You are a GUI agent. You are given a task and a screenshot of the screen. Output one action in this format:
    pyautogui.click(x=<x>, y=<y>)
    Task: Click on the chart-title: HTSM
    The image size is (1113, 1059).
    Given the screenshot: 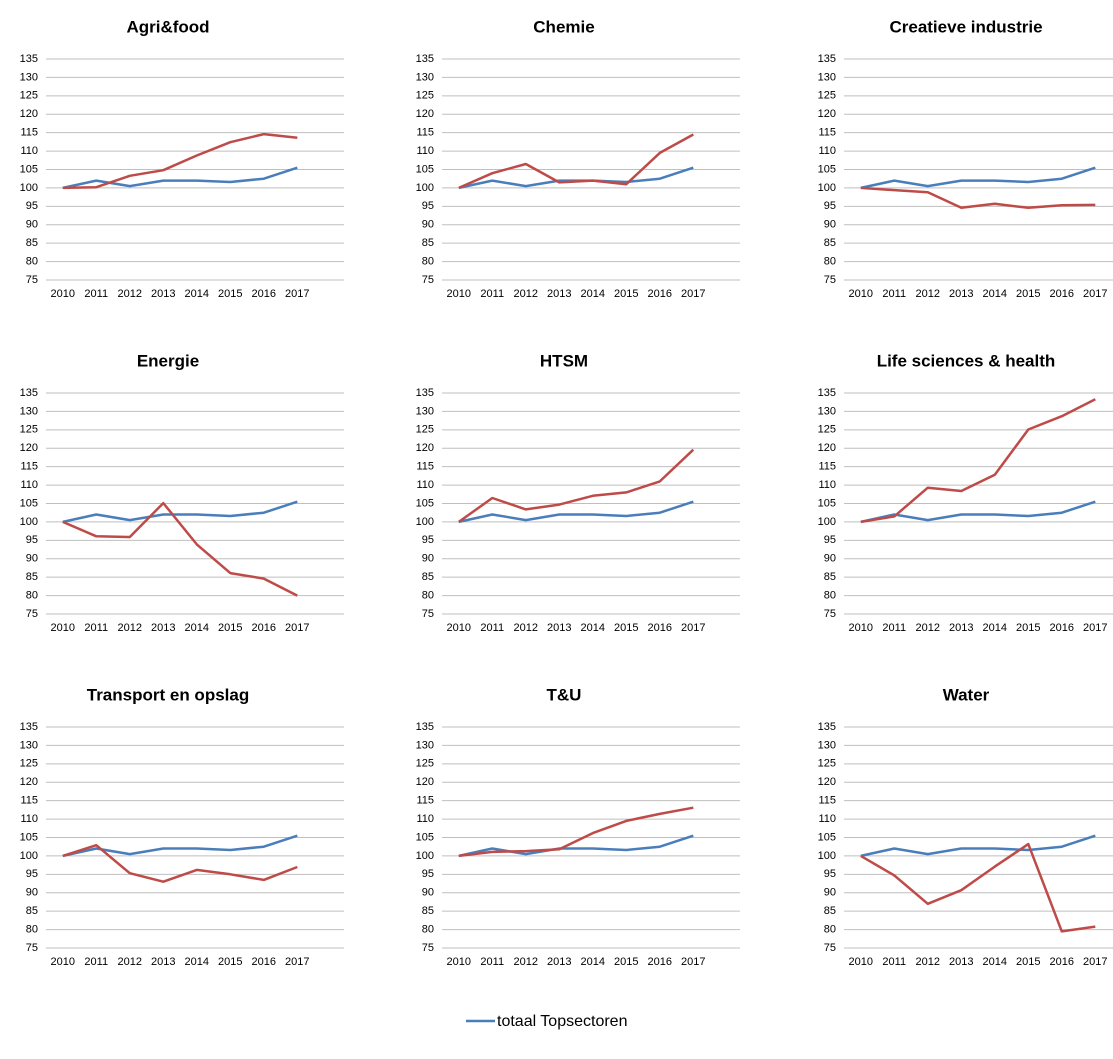 What is the action you would take?
    pyautogui.click(x=564, y=360)
    